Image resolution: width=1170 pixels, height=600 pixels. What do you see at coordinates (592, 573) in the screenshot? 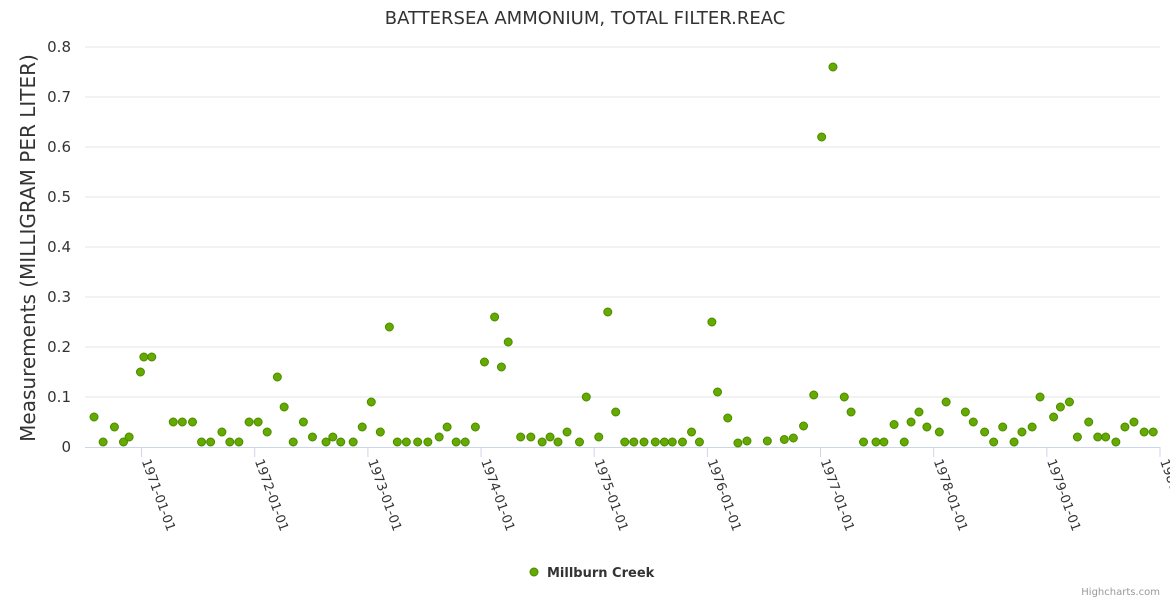
I see `legend: Millburn Creek` at bounding box center [592, 573].